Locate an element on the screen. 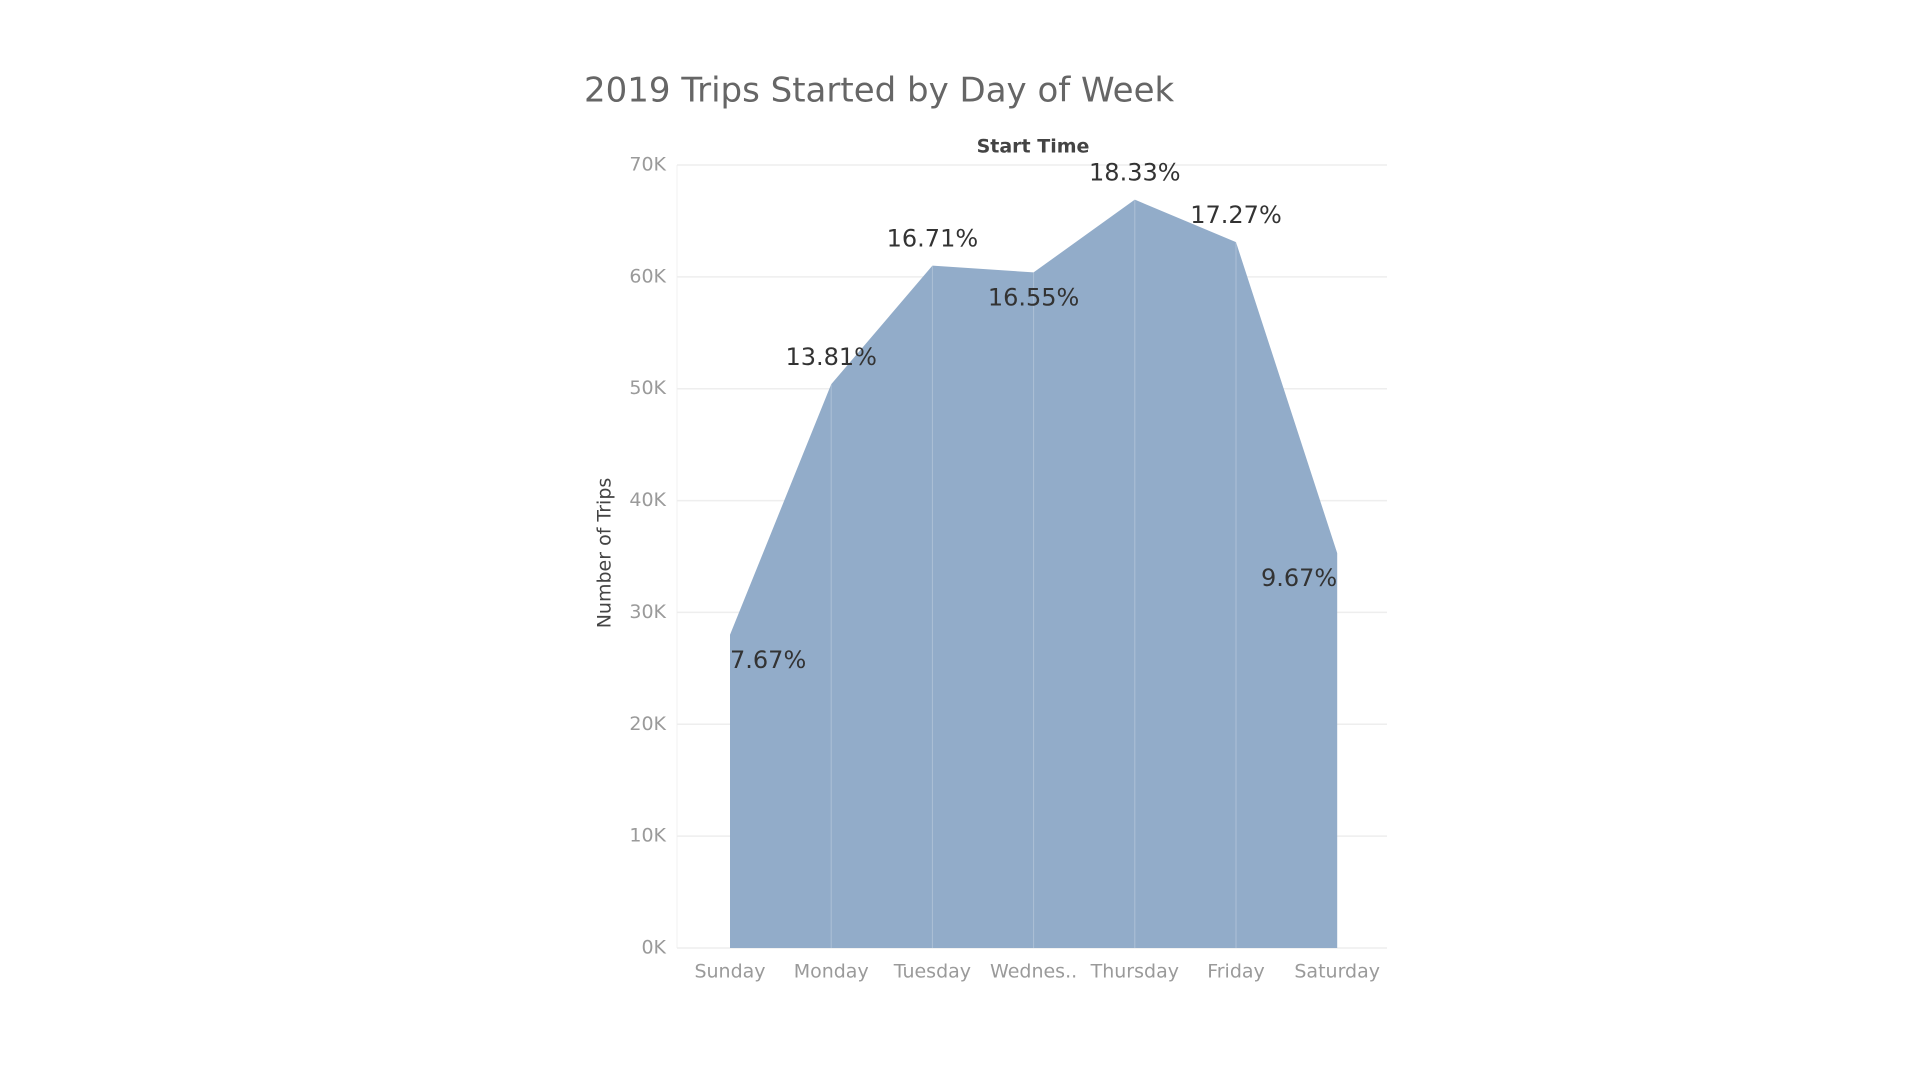 The height and width of the screenshot is (1080, 1920). data-label: 7.67% is located at coordinates (768, 660).